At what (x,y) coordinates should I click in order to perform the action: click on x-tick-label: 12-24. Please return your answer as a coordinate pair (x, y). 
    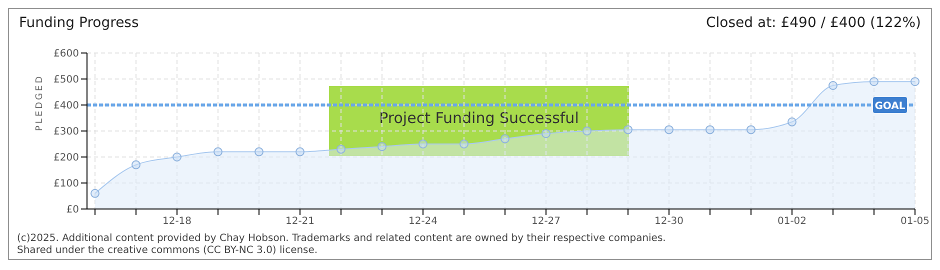
    Looking at the image, I should click on (423, 222).